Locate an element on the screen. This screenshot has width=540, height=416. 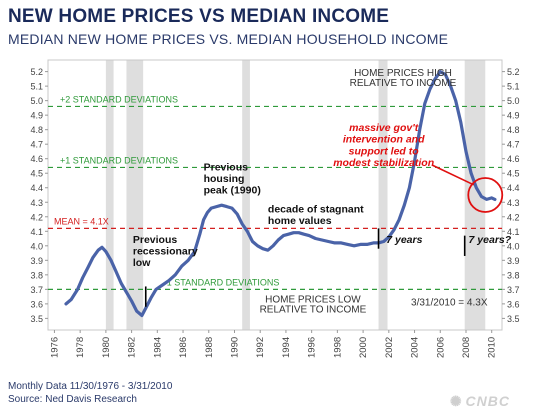
reference-line-label: -1 STANDARD DEVIATIONS is located at coordinates (222, 282).